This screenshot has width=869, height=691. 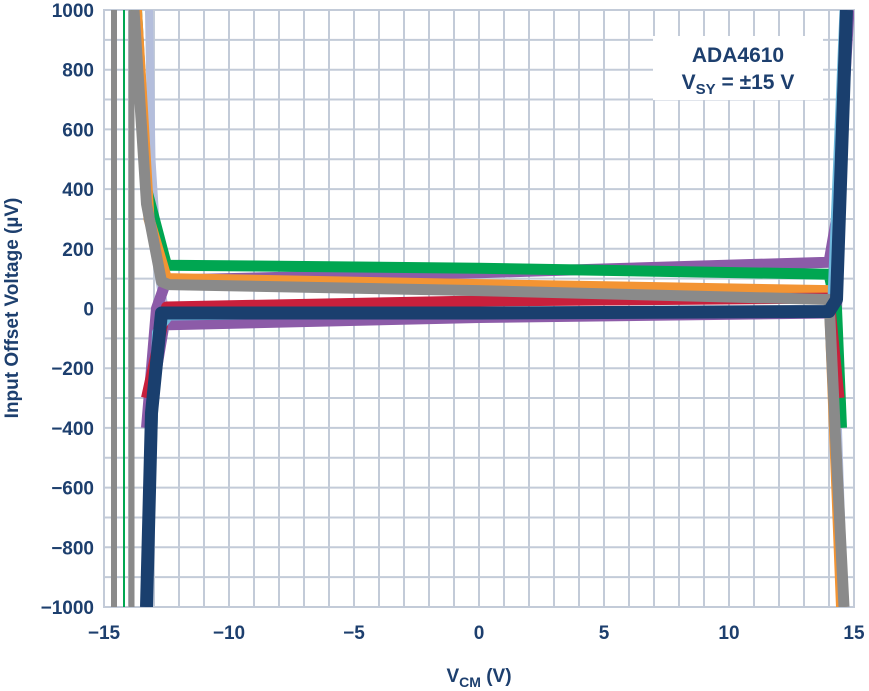 I want to click on y-tick-label: 800, so click(x=78, y=71).